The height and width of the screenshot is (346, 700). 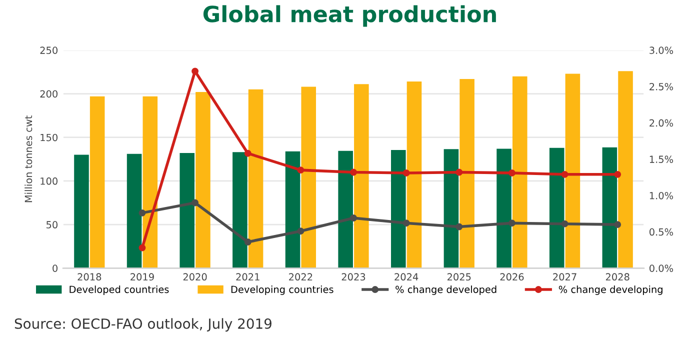 What do you see at coordinates (49, 138) in the screenshot?
I see `y-tick-label: 150` at bounding box center [49, 138].